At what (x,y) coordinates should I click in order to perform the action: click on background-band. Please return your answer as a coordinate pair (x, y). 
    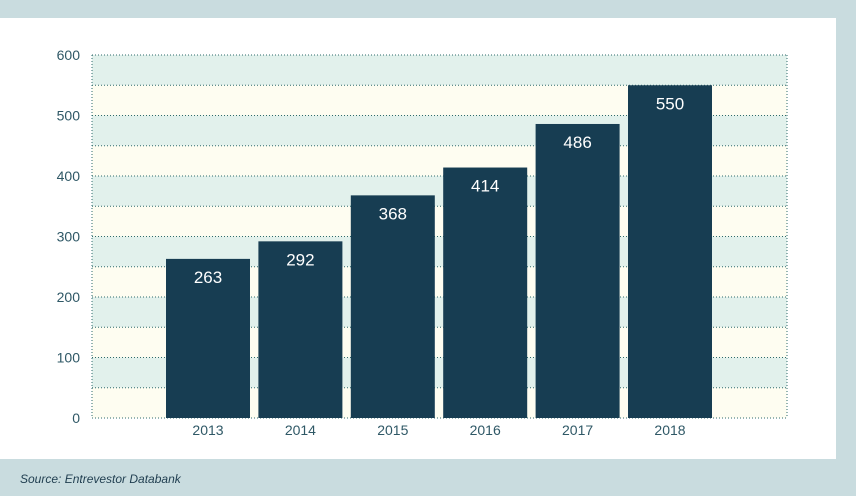
    Looking at the image, I should click on (439, 70).